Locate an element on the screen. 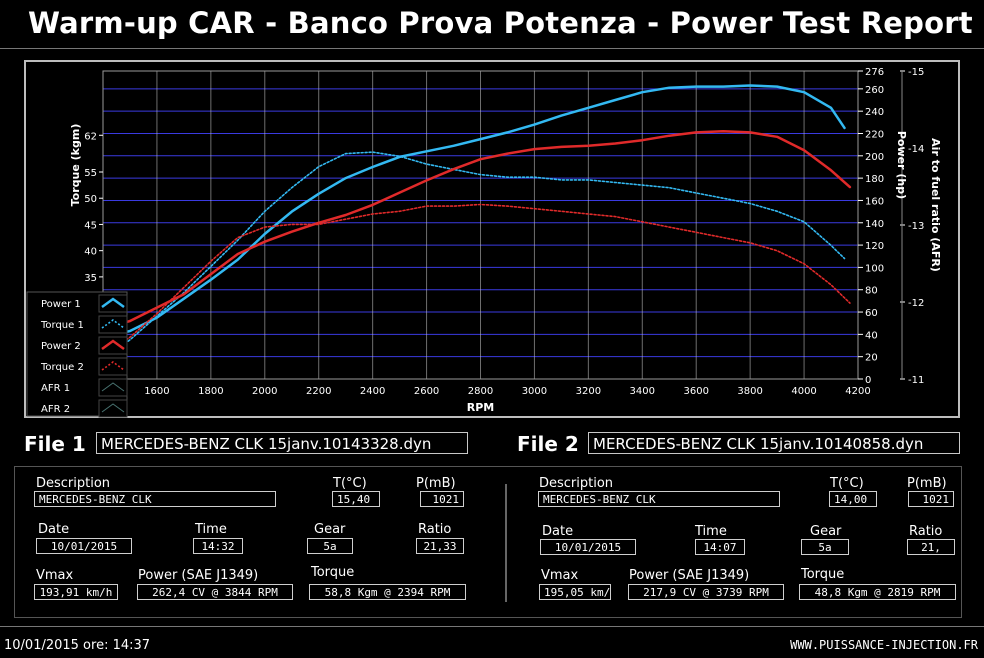 The image size is (984, 658). t1-torque-field: 58,8 Kgm @ 2394 RPM is located at coordinates (387, 592).